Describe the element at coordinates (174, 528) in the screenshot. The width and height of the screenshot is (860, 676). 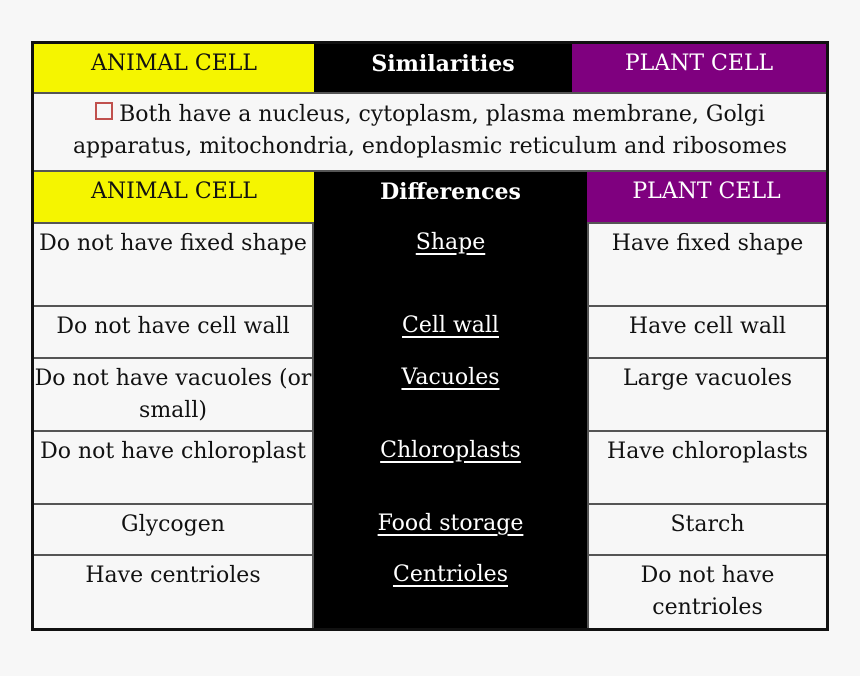
I see `animal-value: Glycogen` at that location.